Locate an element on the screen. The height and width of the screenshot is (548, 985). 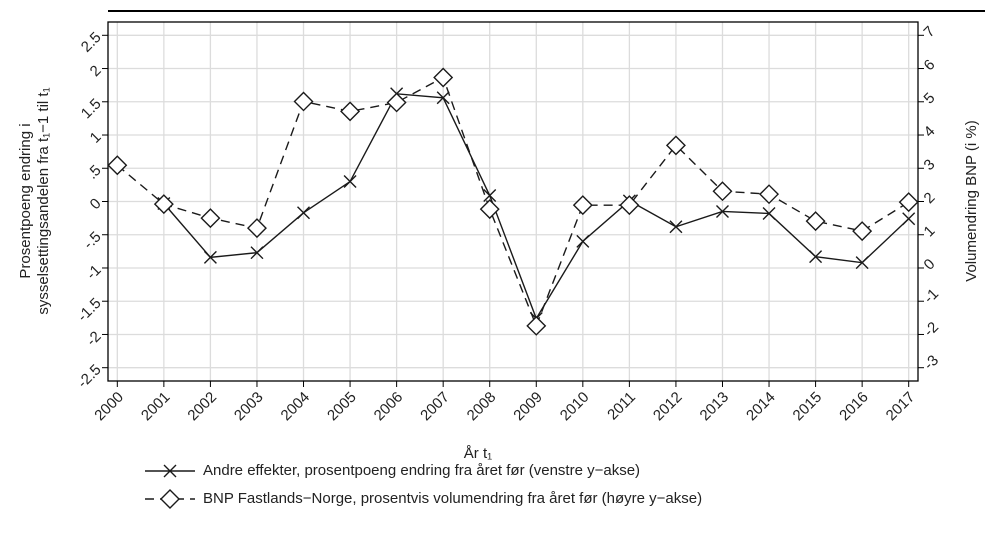
y-tick-label: 1.5 is located at coordinates (91, 108).